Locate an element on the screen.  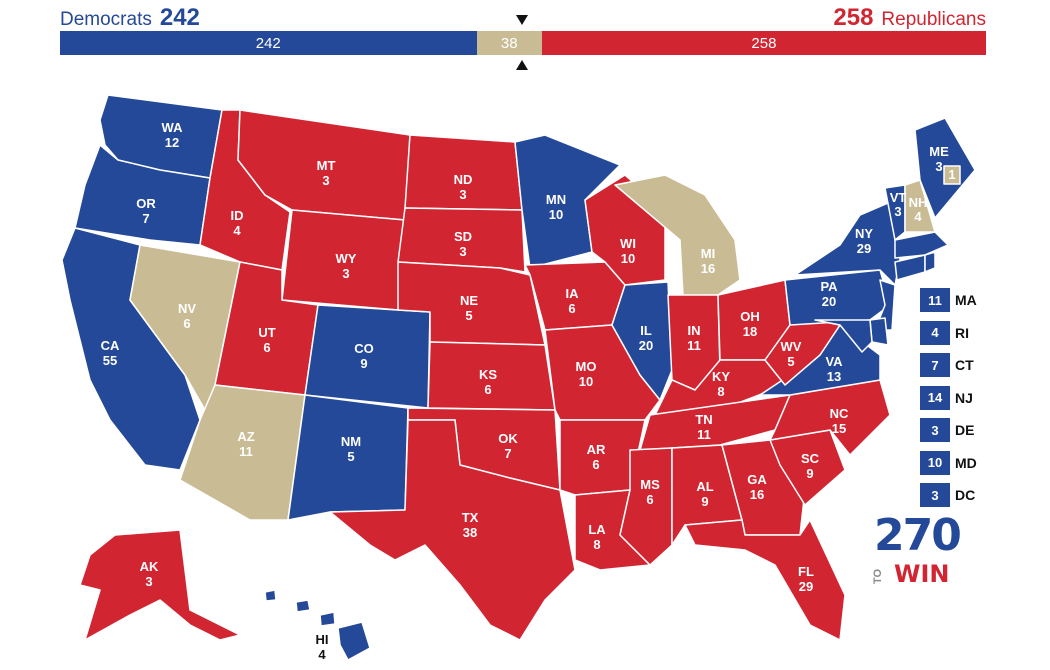
state-label-MT-ev: 3 is located at coordinates (325, 180).